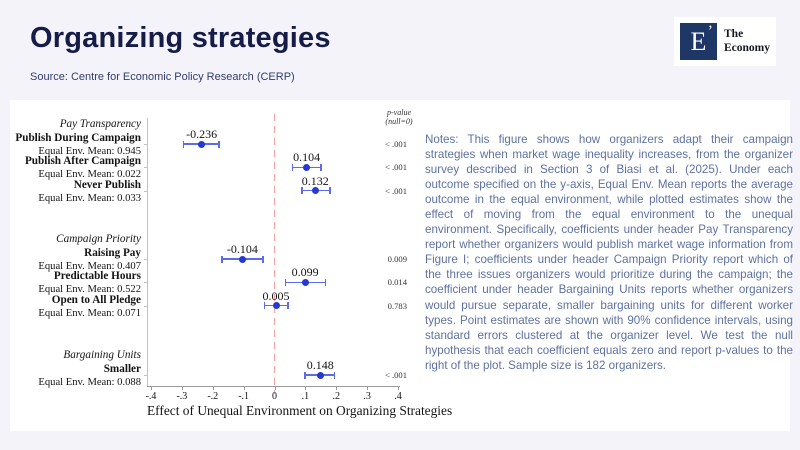 This screenshot has width=800, height=450. What do you see at coordinates (202, 134) in the screenshot?
I see `estimate-value-label: -0.236` at bounding box center [202, 134].